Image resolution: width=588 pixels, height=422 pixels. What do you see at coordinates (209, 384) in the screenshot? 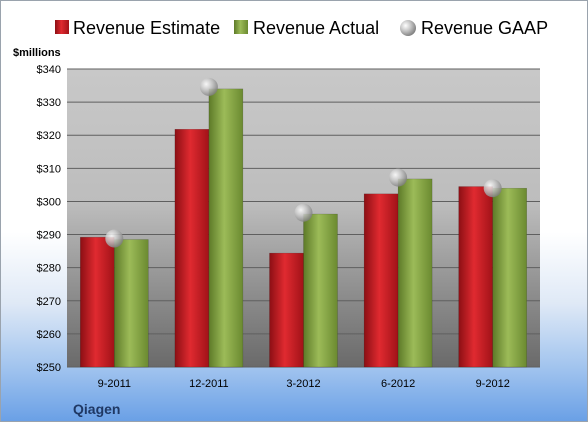
I see `x-tick-label: 12-2011` at bounding box center [209, 384].